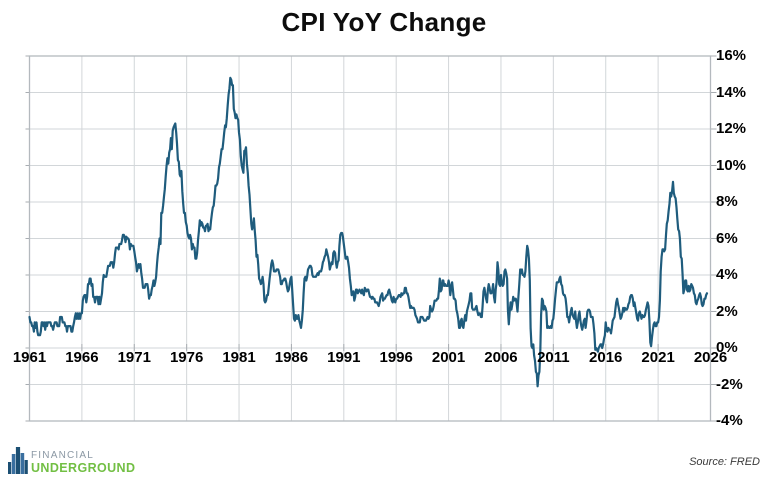 This screenshot has width=768, height=477. I want to click on logo-text: FINANCIAL UNDERGROUND, so click(83, 462).